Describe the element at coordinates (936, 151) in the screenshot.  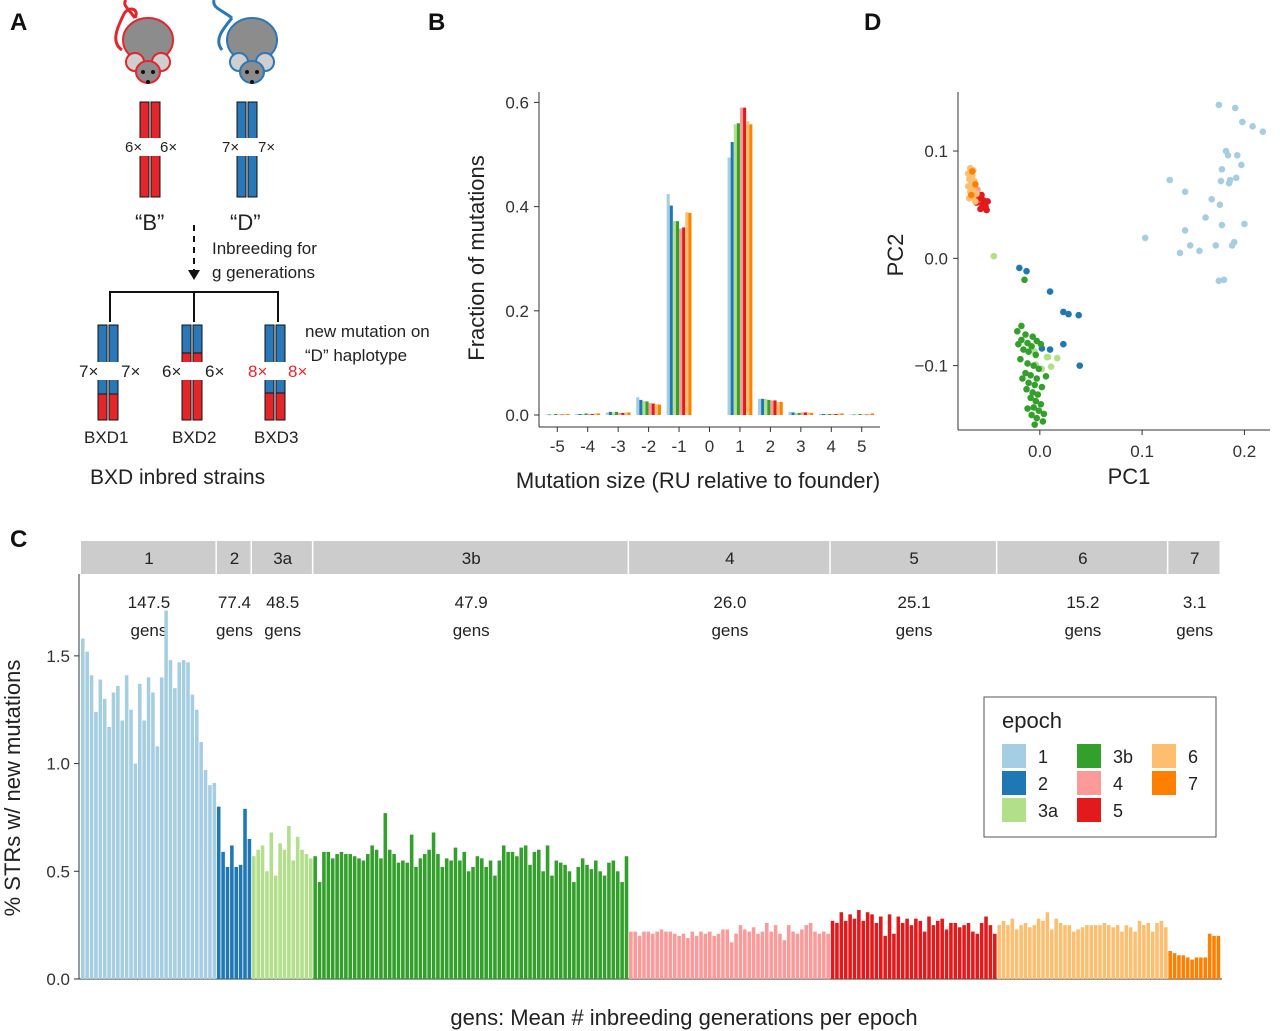
I see `y-tick-label: 0.1` at that location.